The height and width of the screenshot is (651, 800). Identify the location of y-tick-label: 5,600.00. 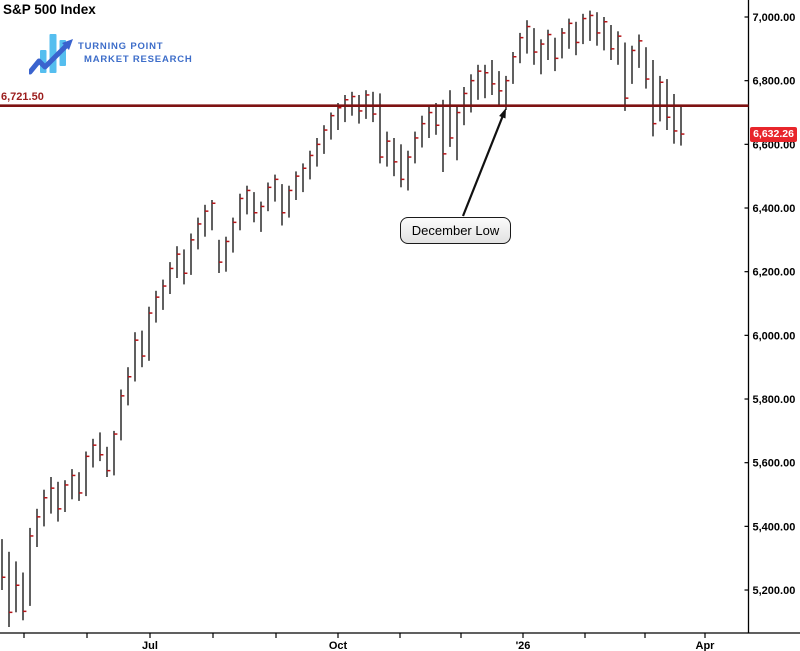
(774, 464).